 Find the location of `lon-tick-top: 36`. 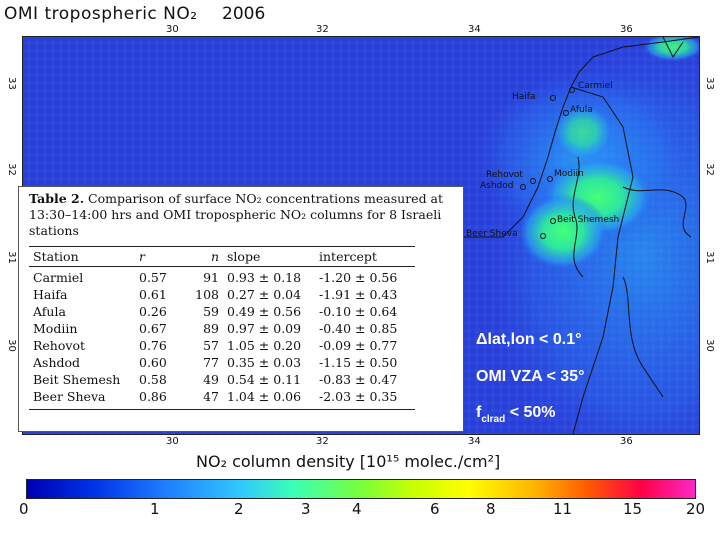

lon-tick-top: 36 is located at coordinates (626, 29).